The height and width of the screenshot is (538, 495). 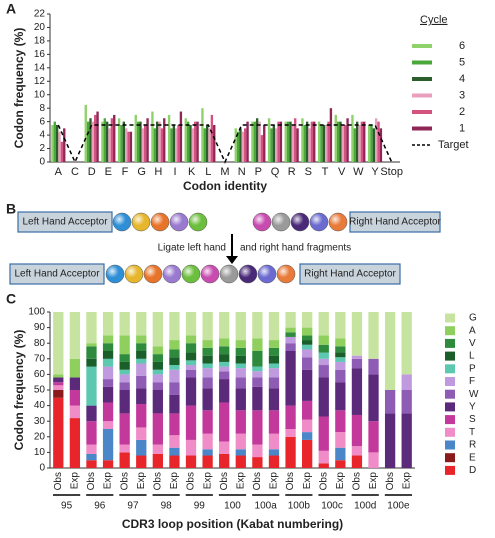 I want to click on x-axis-title: Codon identity, so click(x=225, y=186).